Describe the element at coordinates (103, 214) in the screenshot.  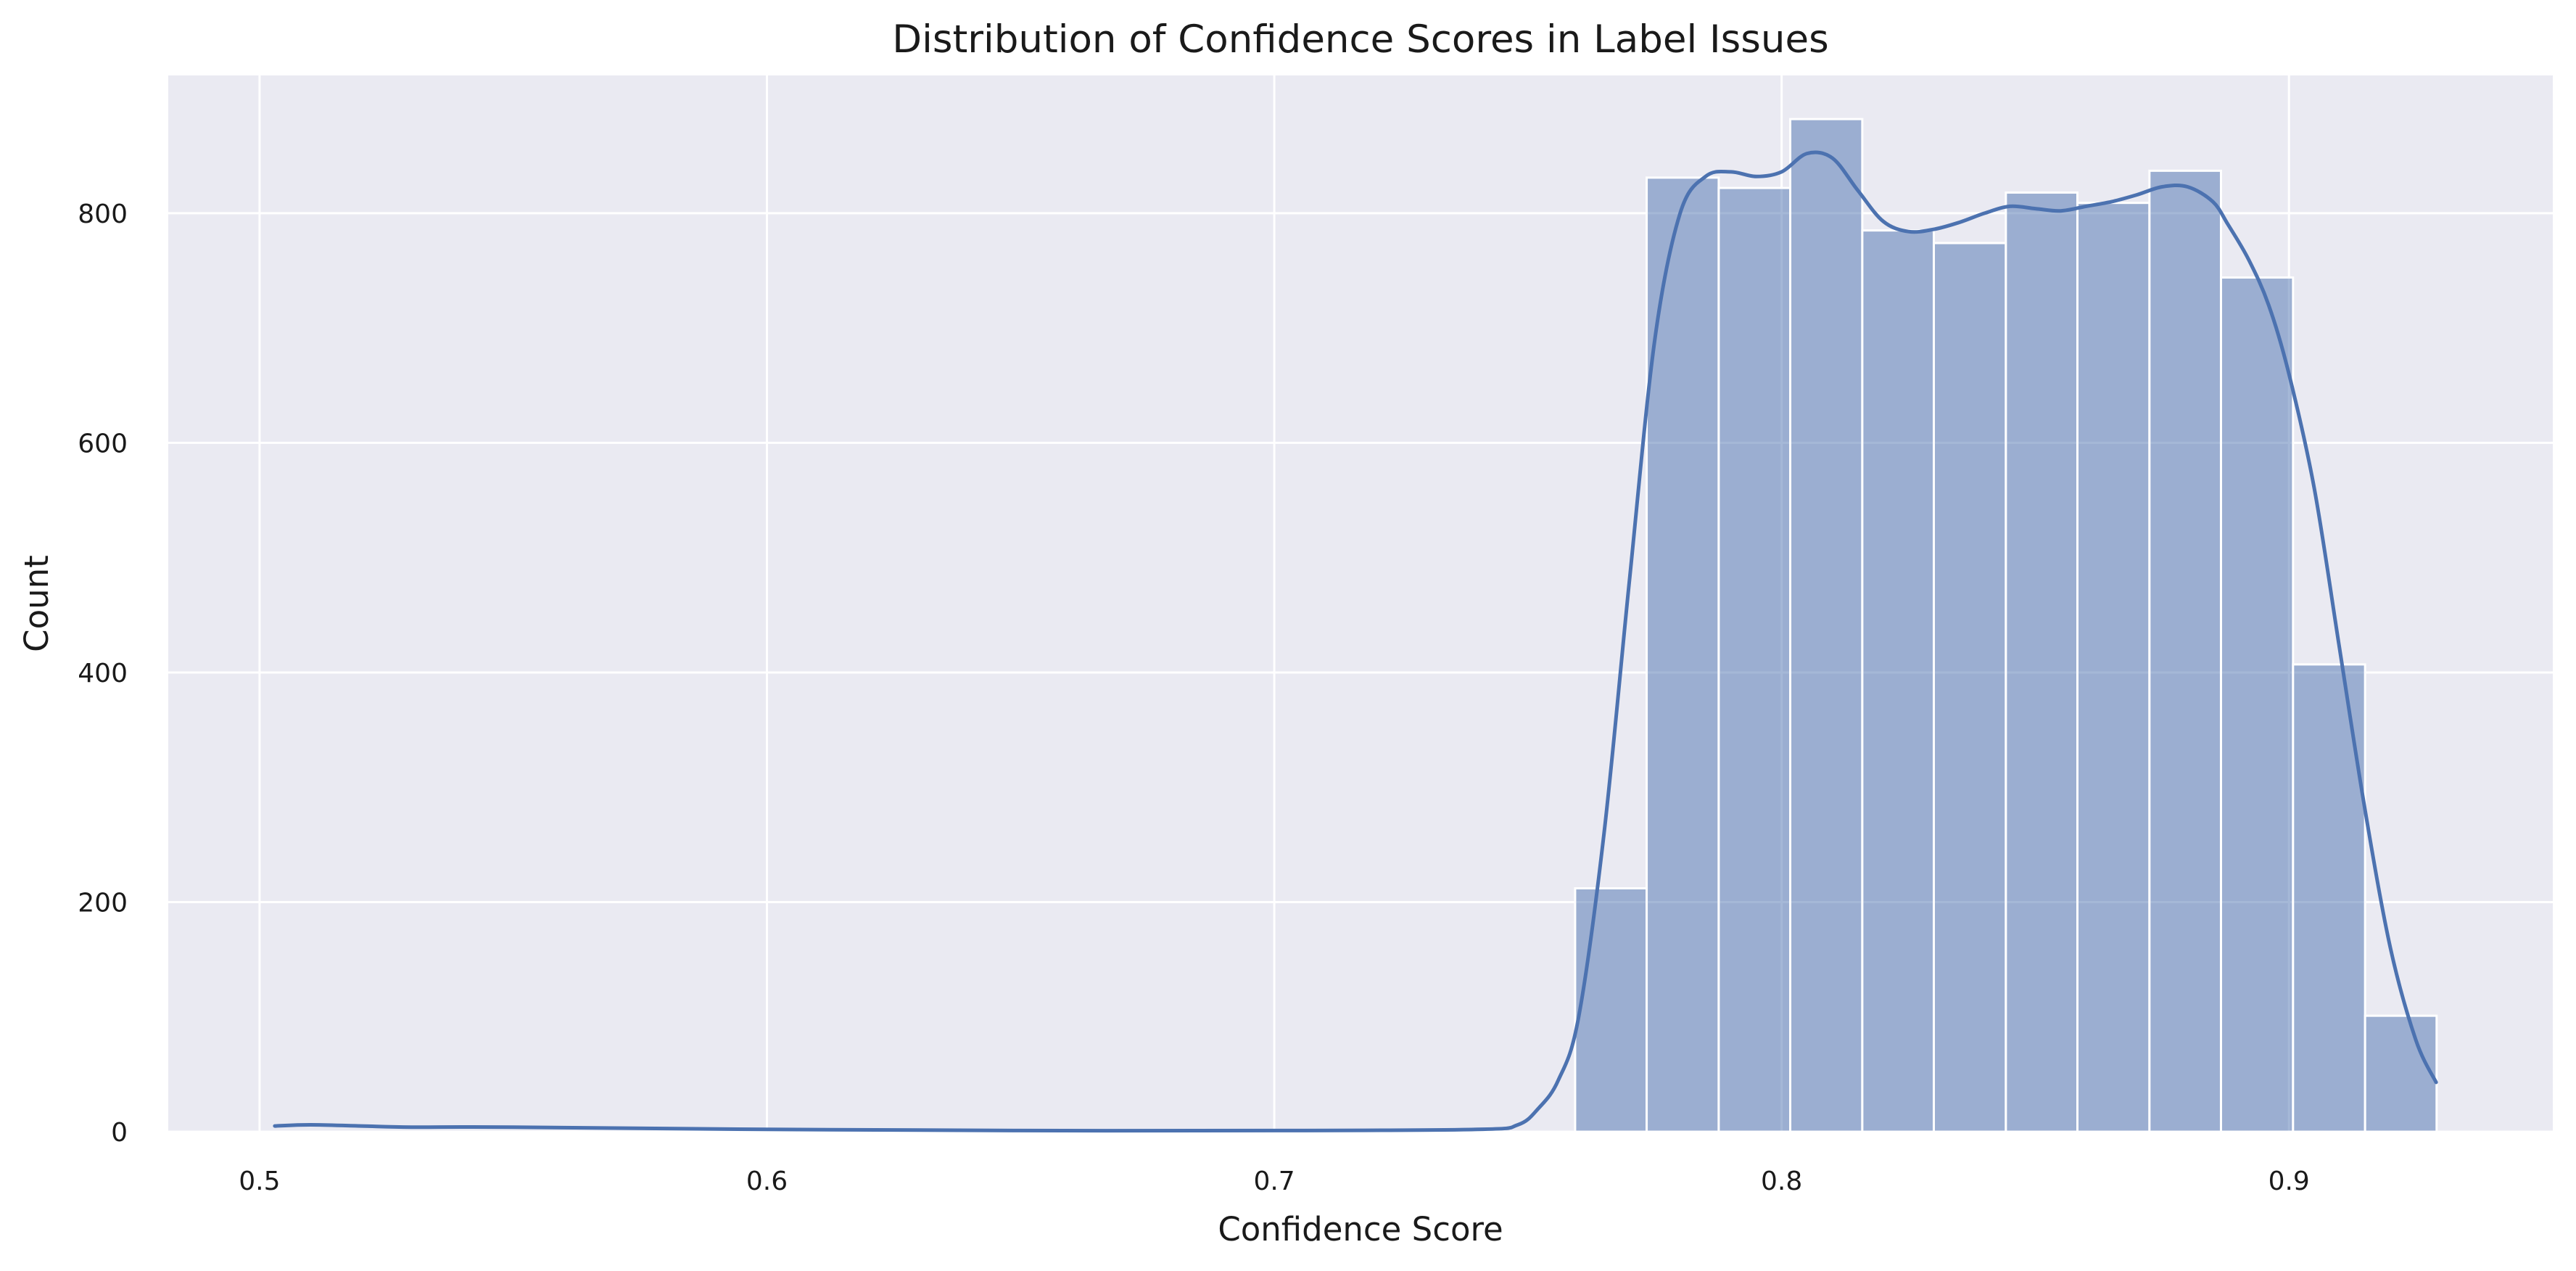
I see `y-tick-label: 800` at that location.